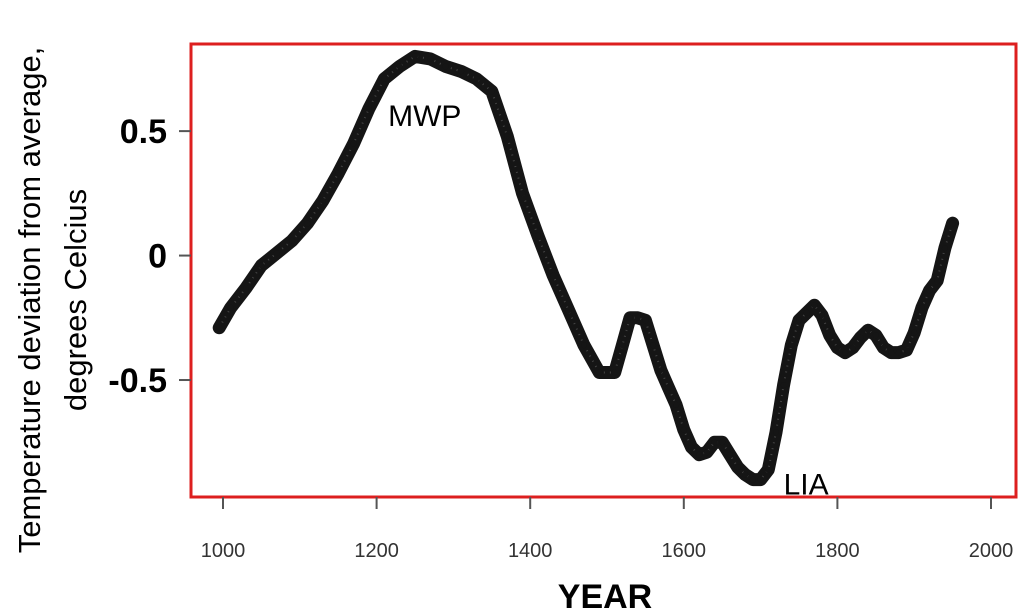  I want to click on x-axis: 1000 1200 1400 1600 1800 2000, so click(607, 529).